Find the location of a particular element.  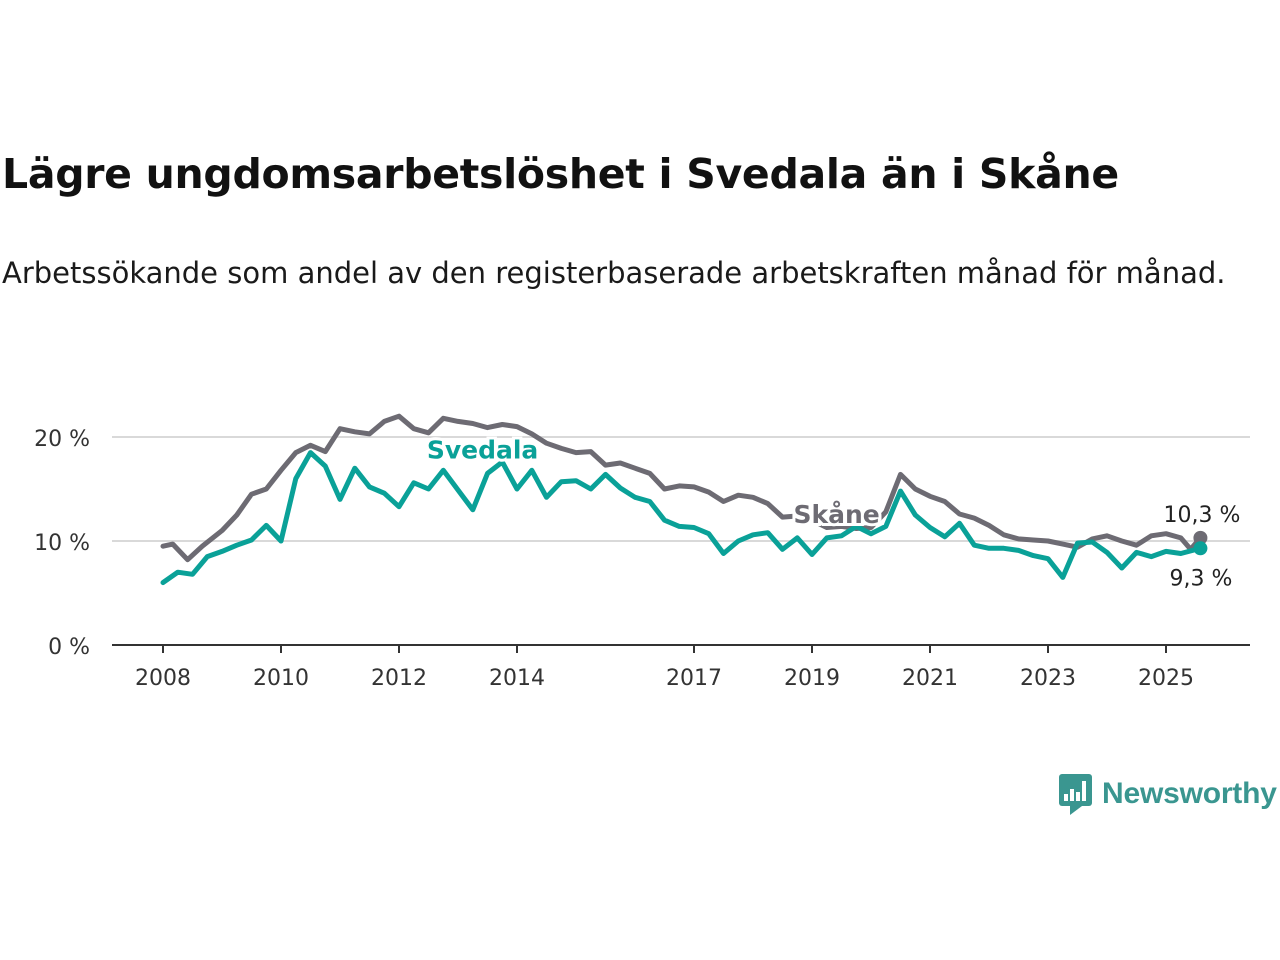

x-tick-label: 2019 is located at coordinates (812, 678).